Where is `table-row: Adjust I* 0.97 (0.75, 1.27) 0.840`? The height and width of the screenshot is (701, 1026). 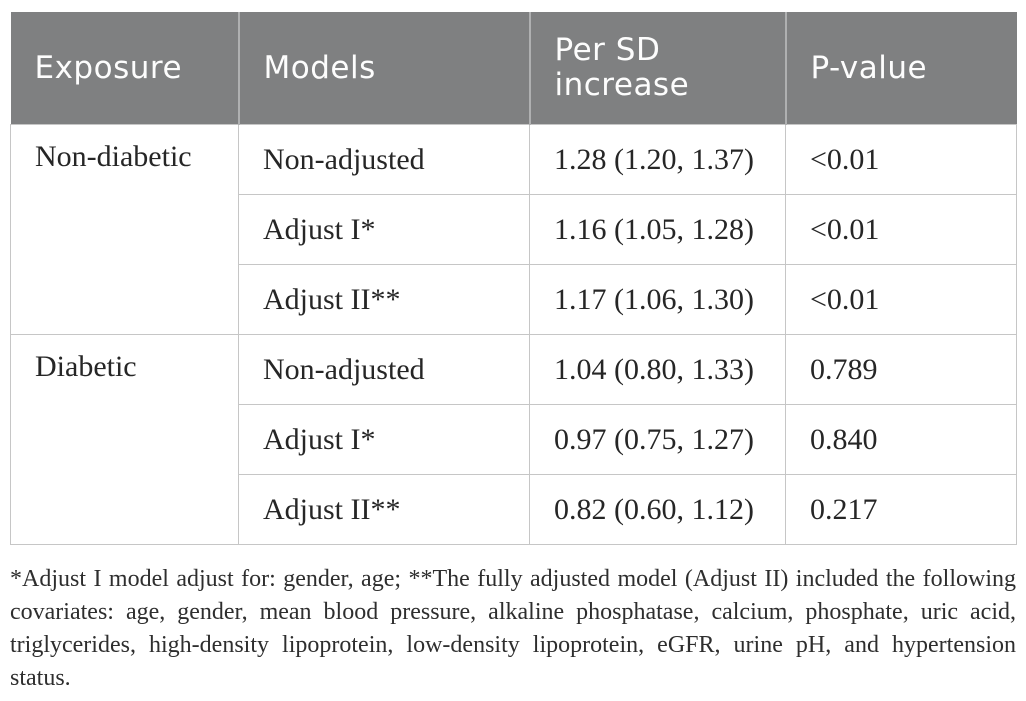
table-row: Adjust I* 0.97 (0.75, 1.27) 0.840 is located at coordinates (514, 439).